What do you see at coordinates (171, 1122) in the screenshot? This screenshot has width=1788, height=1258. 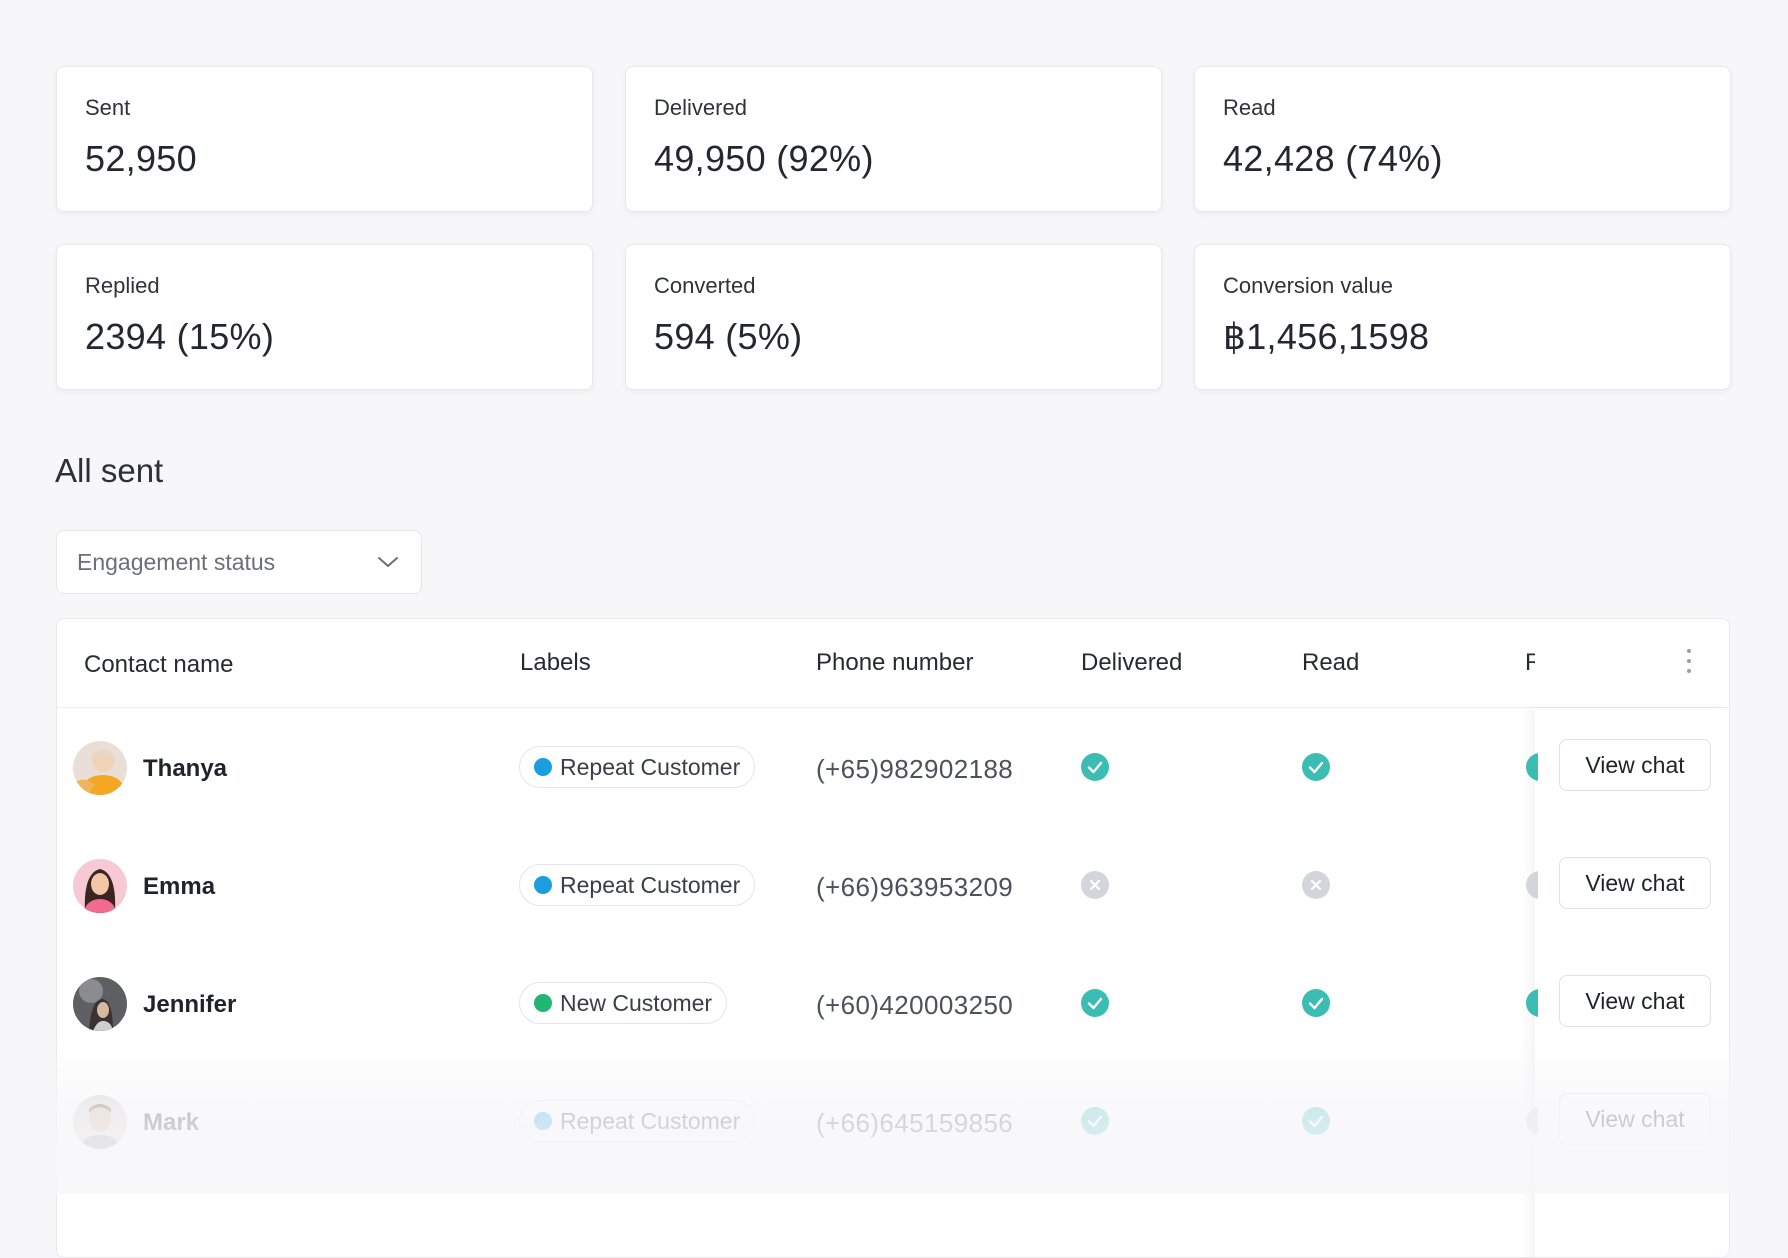 I see `contact-name: Mark` at bounding box center [171, 1122].